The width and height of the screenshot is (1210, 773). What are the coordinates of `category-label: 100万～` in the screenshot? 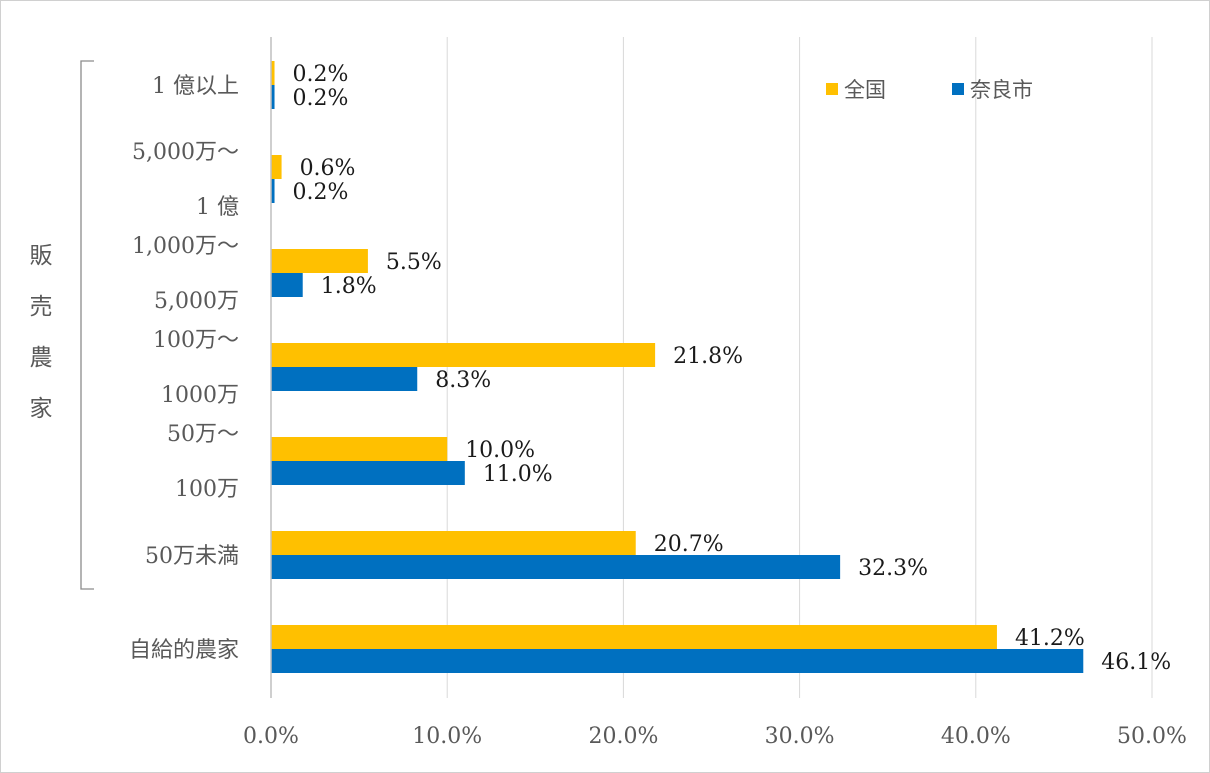 It's located at (196, 340).